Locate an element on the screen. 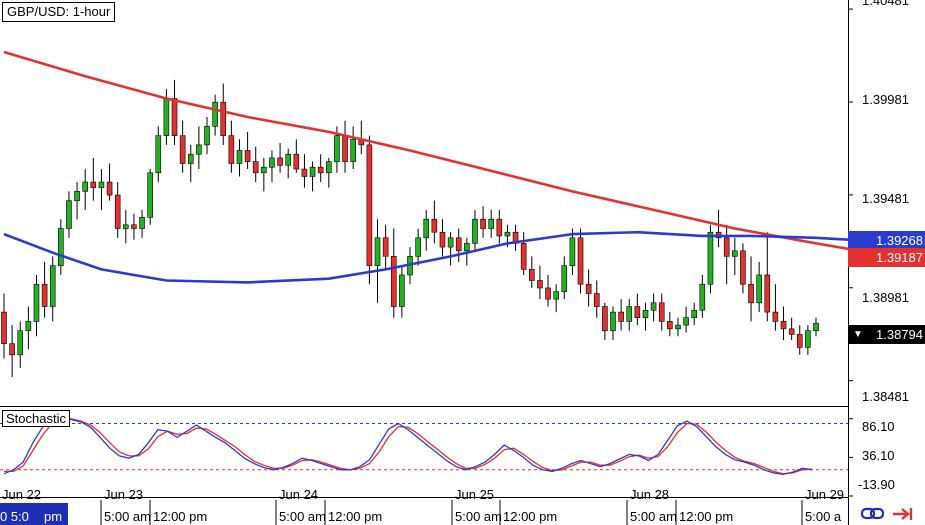  axis-ticks is located at coordinates (850, 252).